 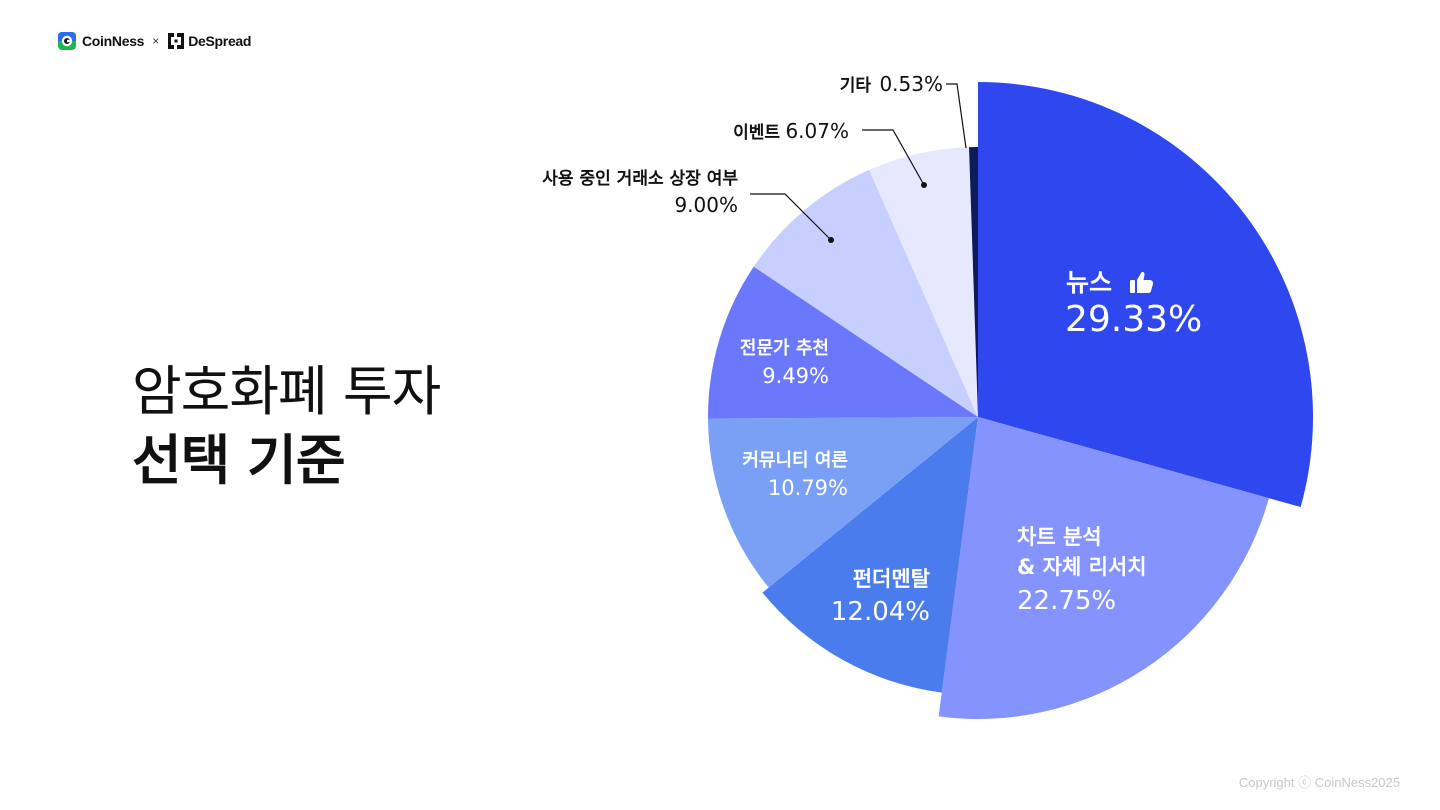 What do you see at coordinates (911, 84) in the screenshot?
I see `value-other: 0.53%` at bounding box center [911, 84].